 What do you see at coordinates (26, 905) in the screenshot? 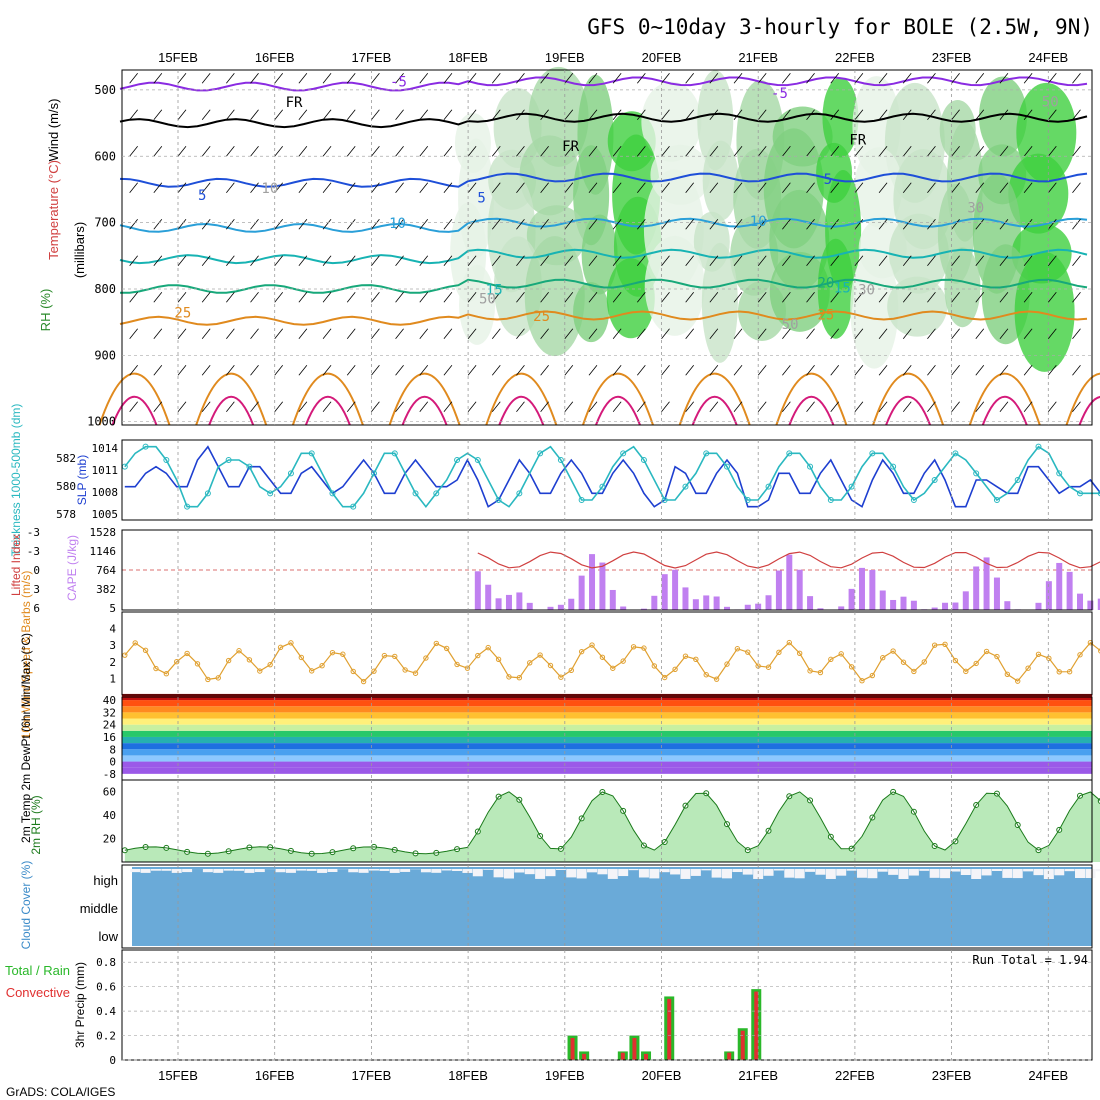
I see `ylabel-cloud: Cloud Cover (%)` at bounding box center [26, 905].